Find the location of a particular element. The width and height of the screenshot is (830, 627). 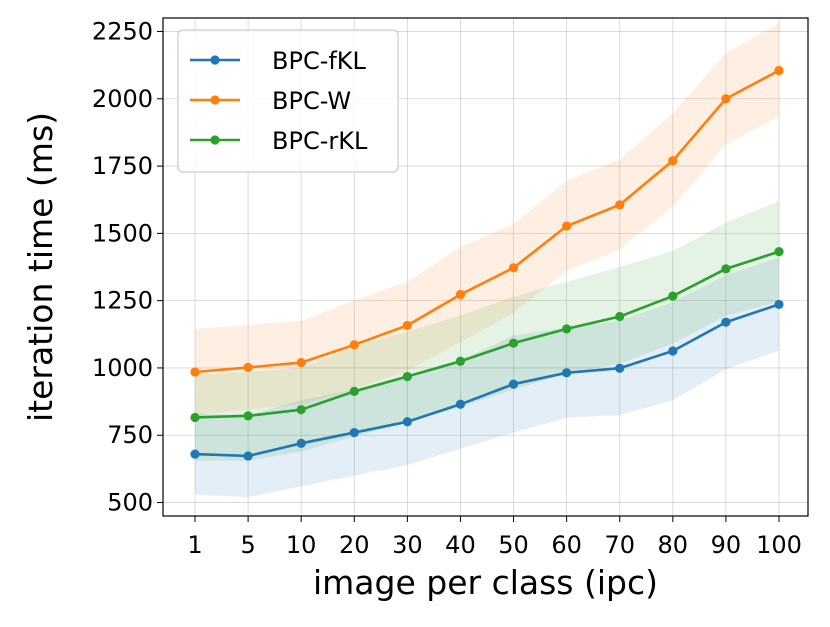

x-tick-label: 60 is located at coordinates (566, 545).